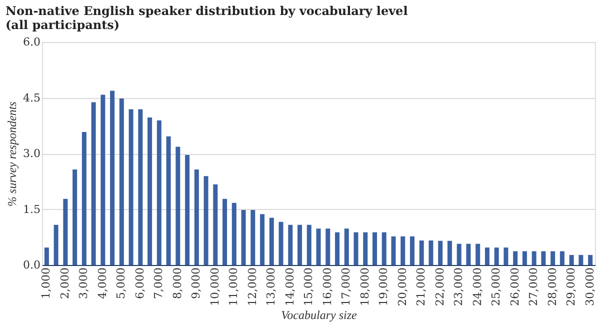 The height and width of the screenshot is (331, 605). I want to click on y-tick-label: 4.5, so click(31, 97).